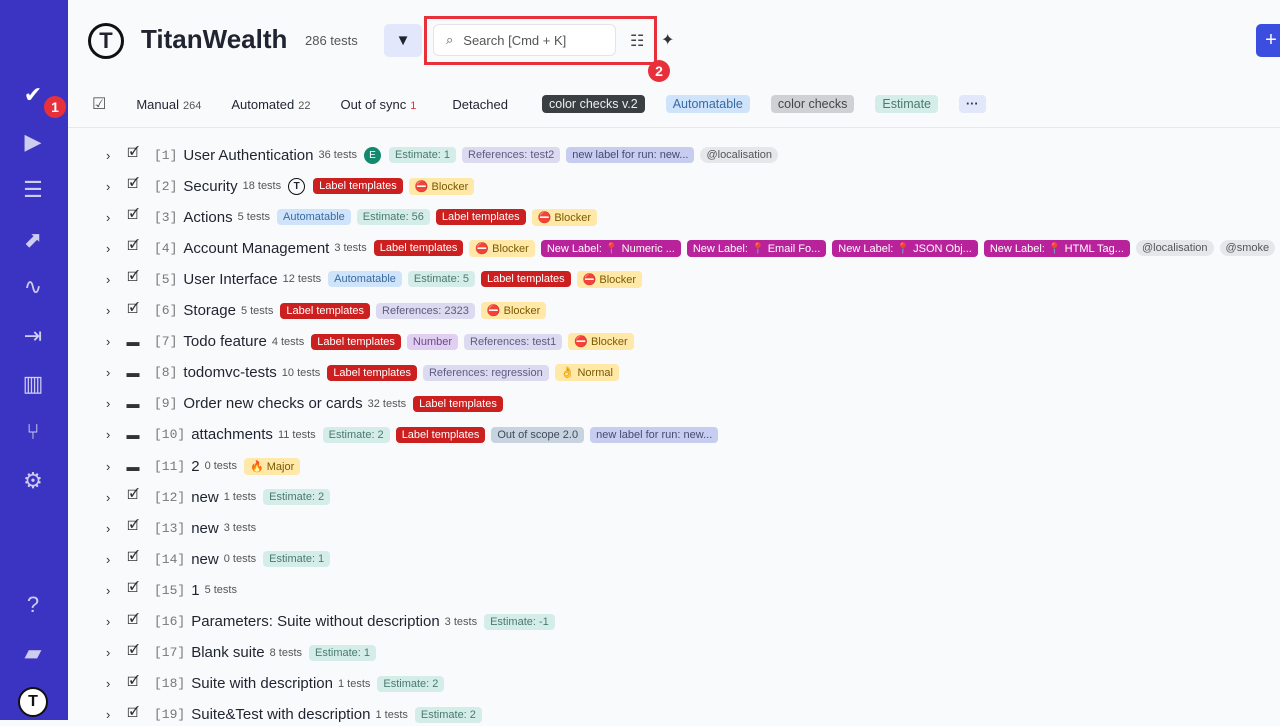  Describe the element at coordinates (812, 104) in the screenshot. I see `label-chip: color checks` at that location.